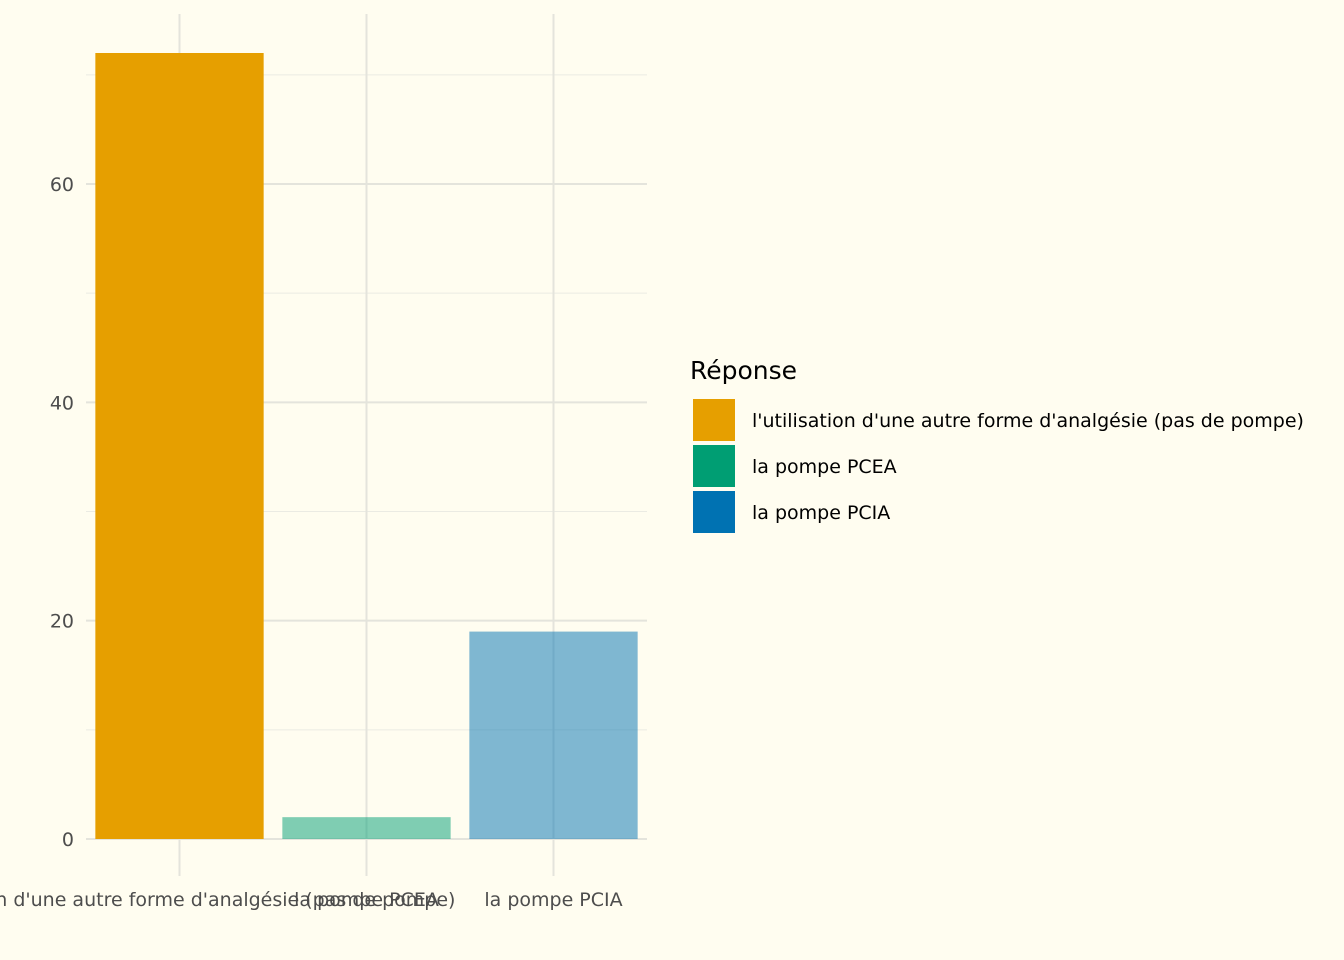  I want to click on x-tick-label: la pompe PCEA, so click(366, 900).